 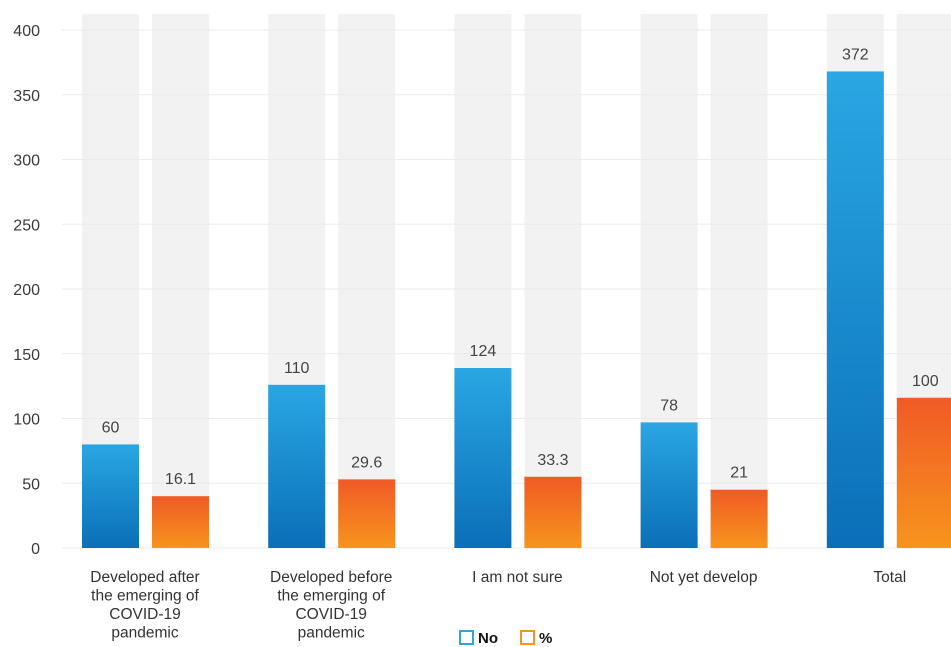 What do you see at coordinates (483, 351) in the screenshot?
I see `data-label: 124` at bounding box center [483, 351].